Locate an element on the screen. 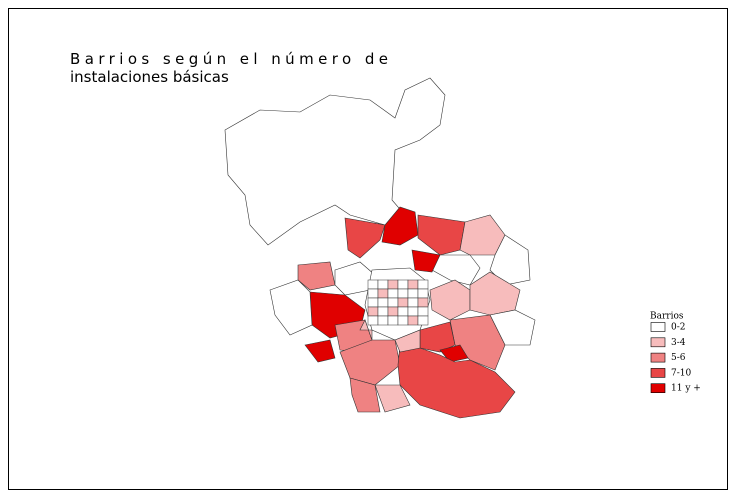  legend: Barrios 0-2 3-4 5-6 7-10 11 y + is located at coordinates (675, 353).